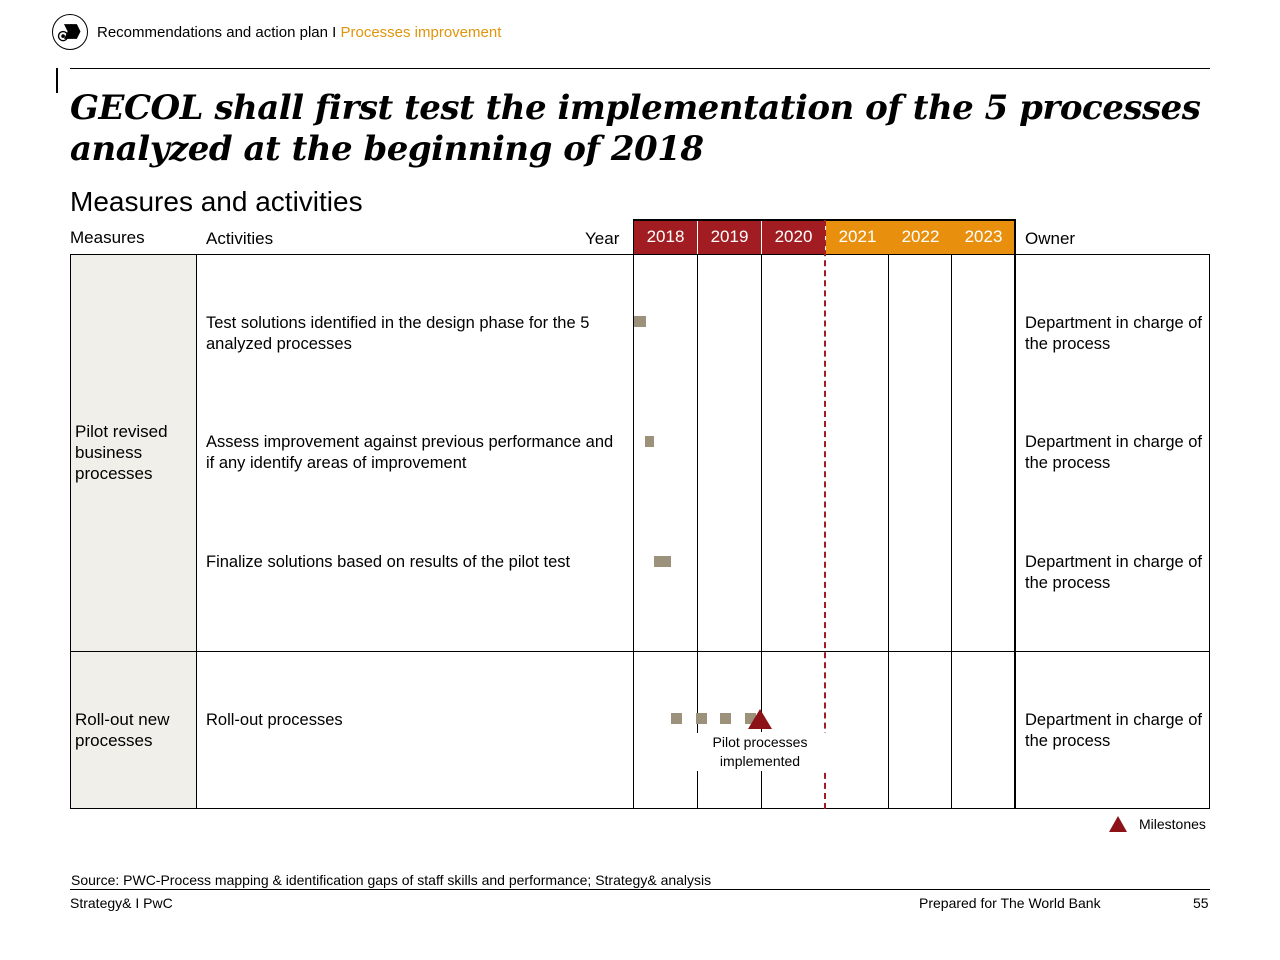 Image resolution: width=1280 pixels, height=960 pixels. I want to click on measures-divider, so click(196, 531).